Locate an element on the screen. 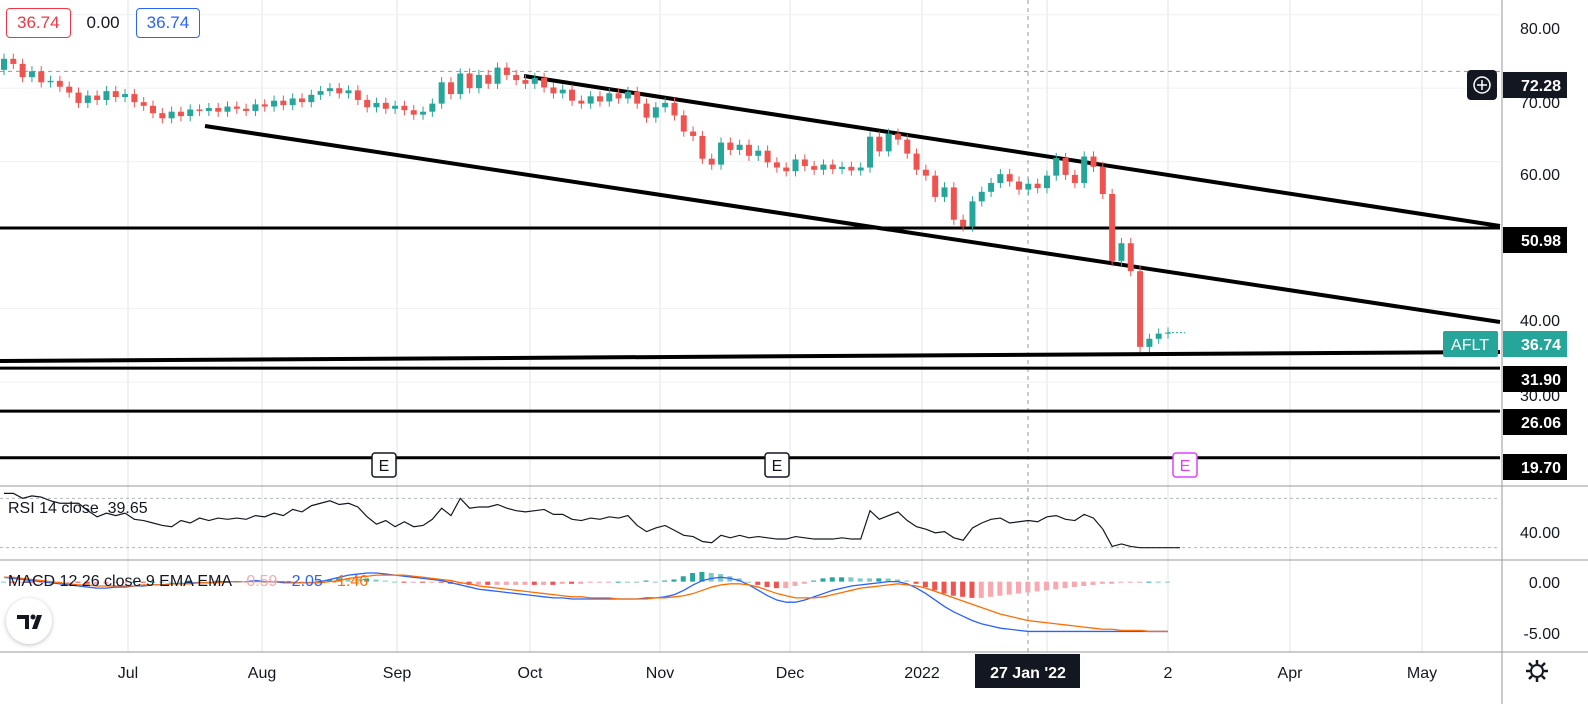 This screenshot has height=704, width=1588. support-line is located at coordinates (750, 356).